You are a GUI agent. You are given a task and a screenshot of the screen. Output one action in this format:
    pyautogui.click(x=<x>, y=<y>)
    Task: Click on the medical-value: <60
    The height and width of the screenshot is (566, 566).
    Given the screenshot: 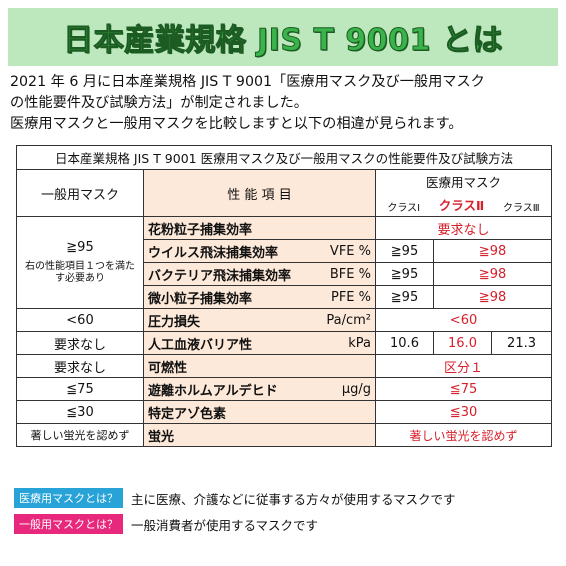 What is the action you would take?
    pyautogui.click(x=463, y=320)
    